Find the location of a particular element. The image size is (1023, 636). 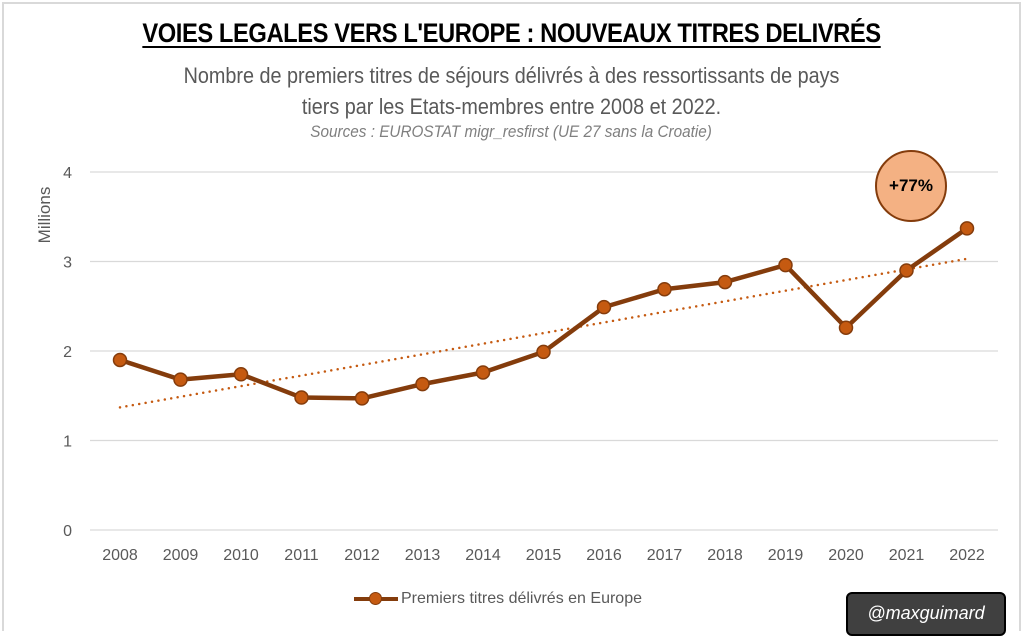

growth-callout-text: +77% is located at coordinates (911, 185).